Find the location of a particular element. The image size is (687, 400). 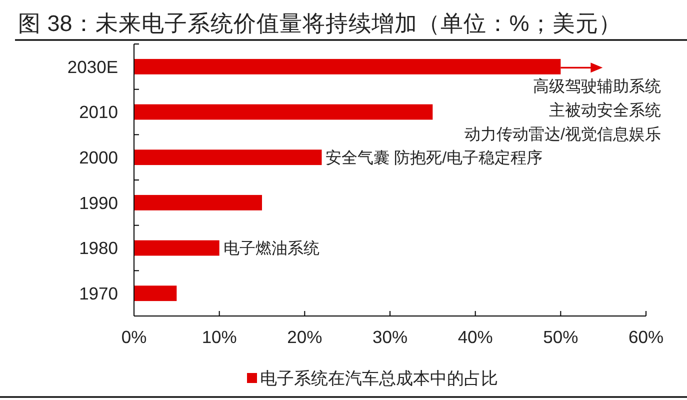

y-tick-label: 1970 is located at coordinates (98, 293).